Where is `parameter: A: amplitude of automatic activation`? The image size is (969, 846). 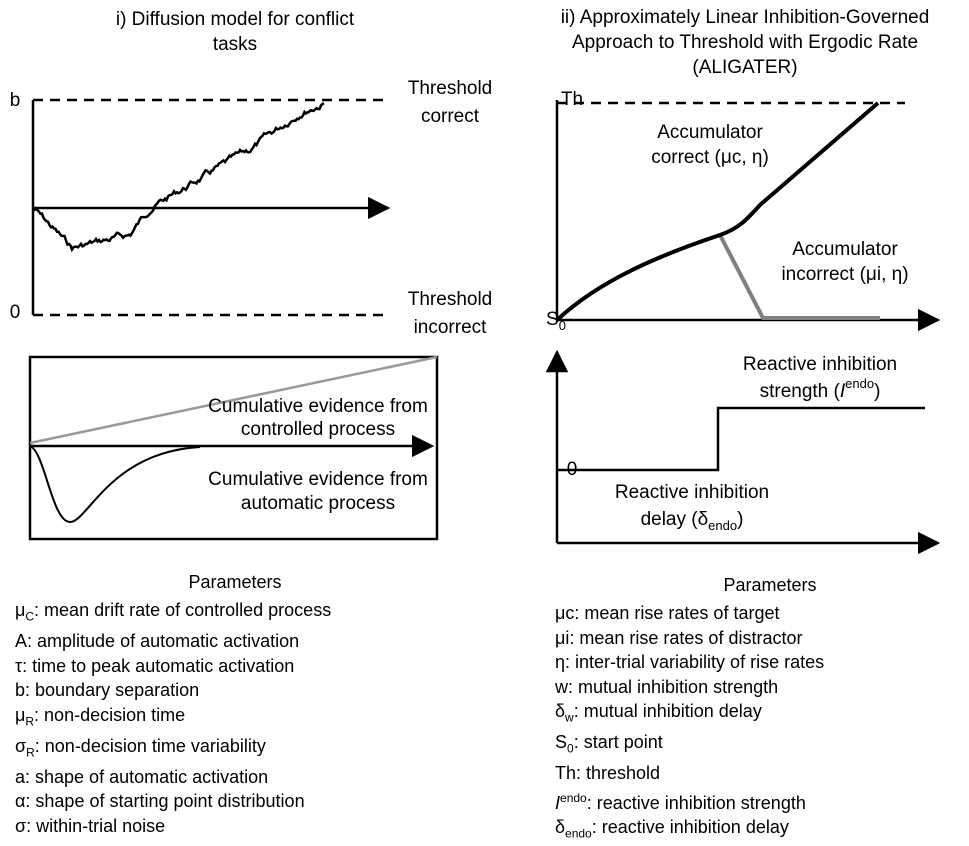
parameter: A: amplitude of automatic activation is located at coordinates (173, 641).